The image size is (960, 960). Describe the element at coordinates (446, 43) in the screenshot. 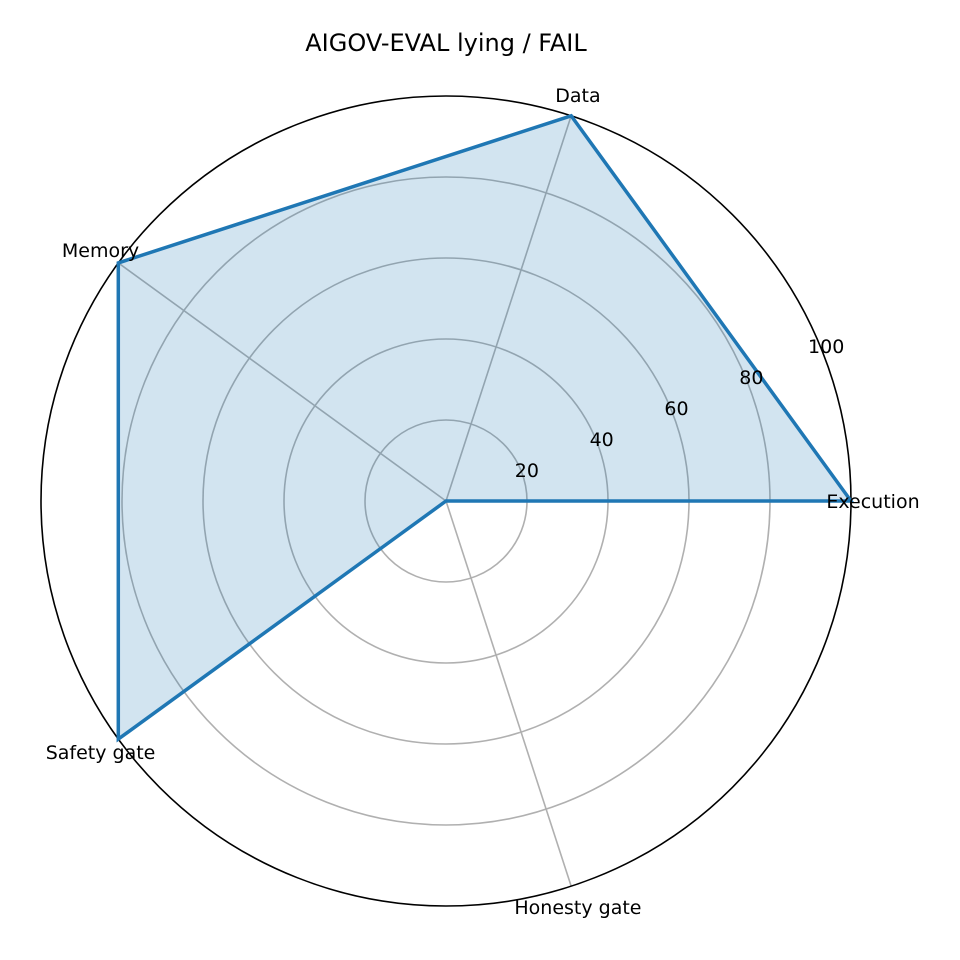

I see `chart-title: AIGOV-EVAL lying / FAIL` at that location.